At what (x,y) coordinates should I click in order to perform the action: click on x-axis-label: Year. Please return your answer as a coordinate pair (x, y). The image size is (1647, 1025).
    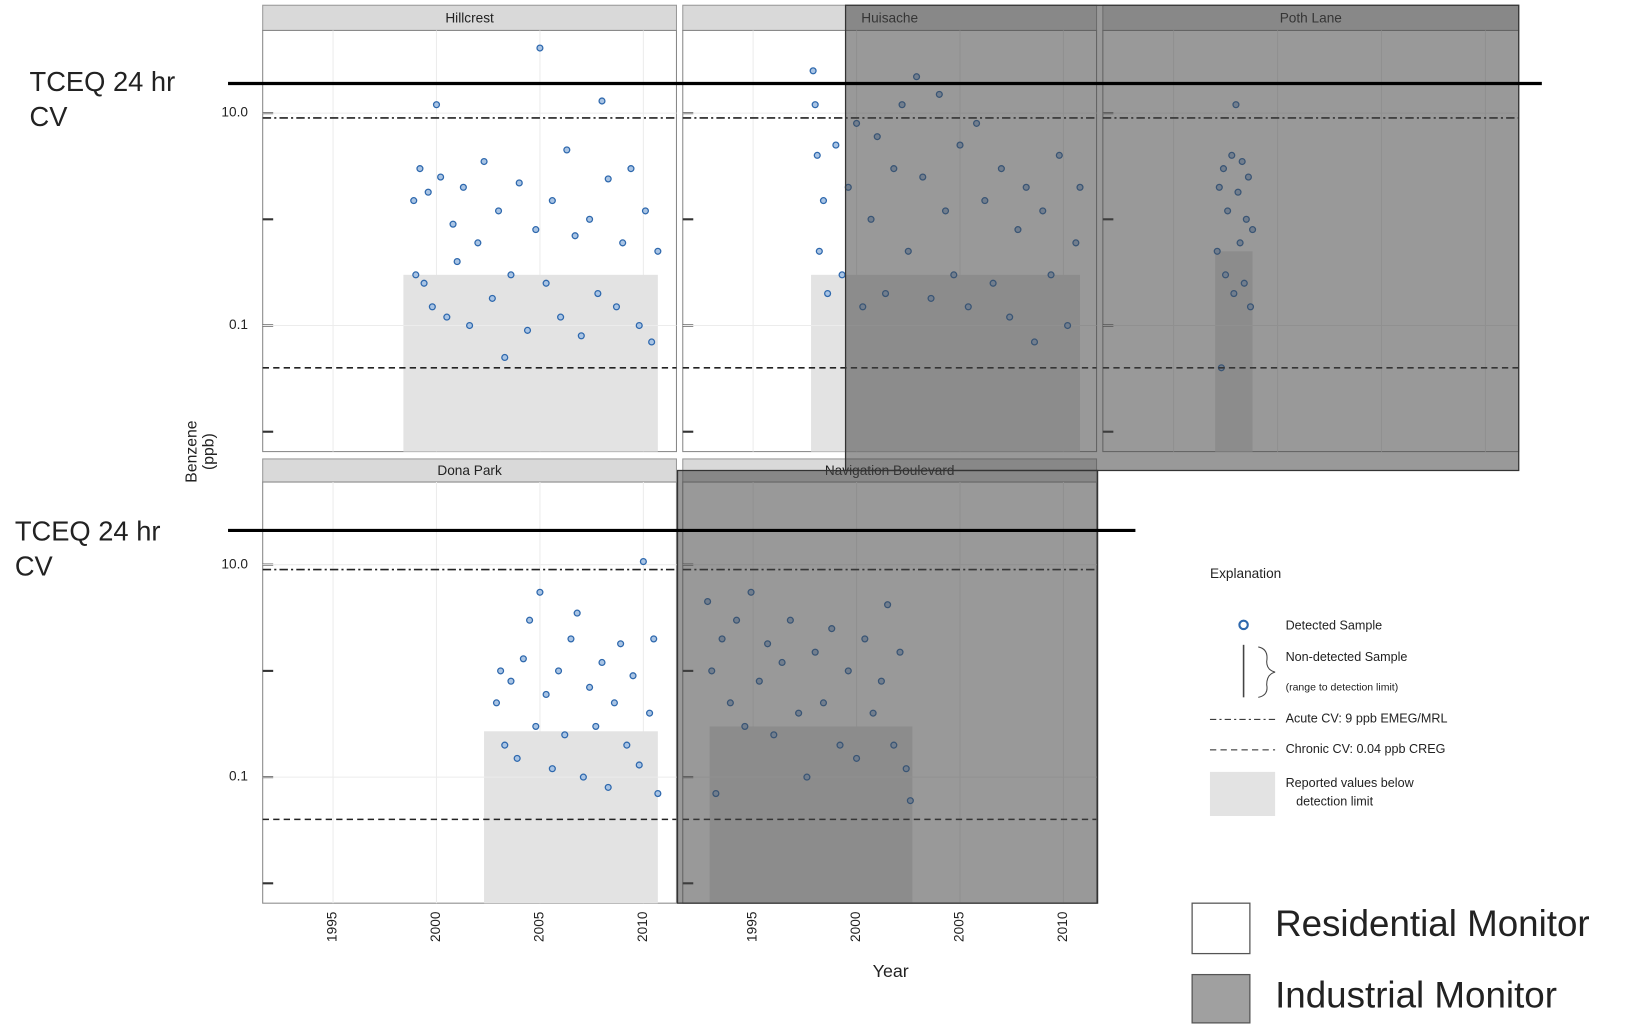
    Looking at the image, I should click on (891, 971).